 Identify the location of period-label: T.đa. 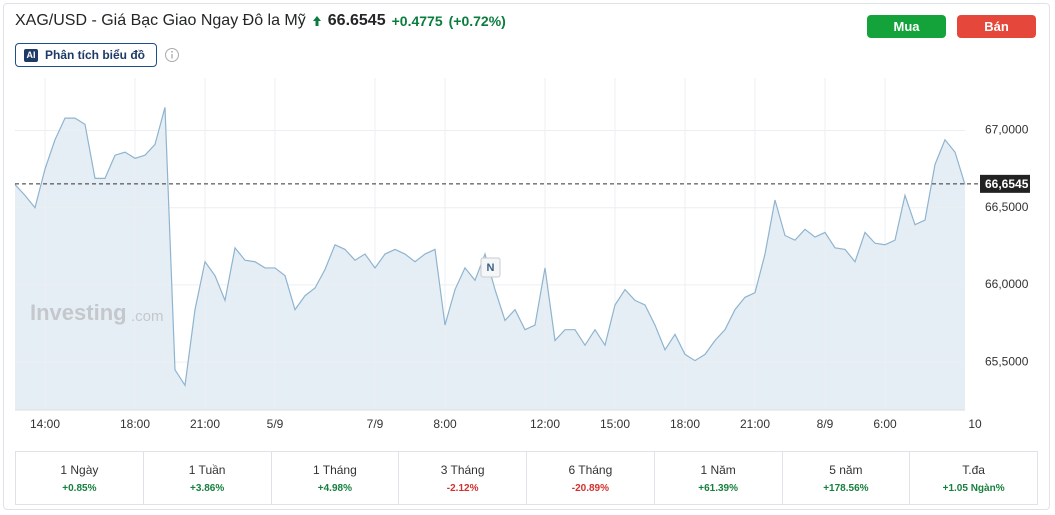
(973, 469).